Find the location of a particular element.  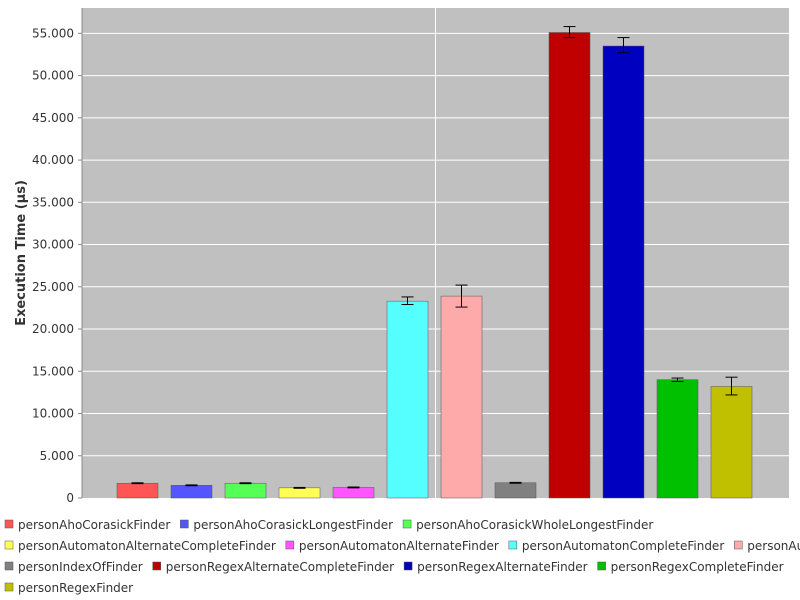

legend-item: personAutomatonAlternateCompleteFinder is located at coordinates (140, 546).